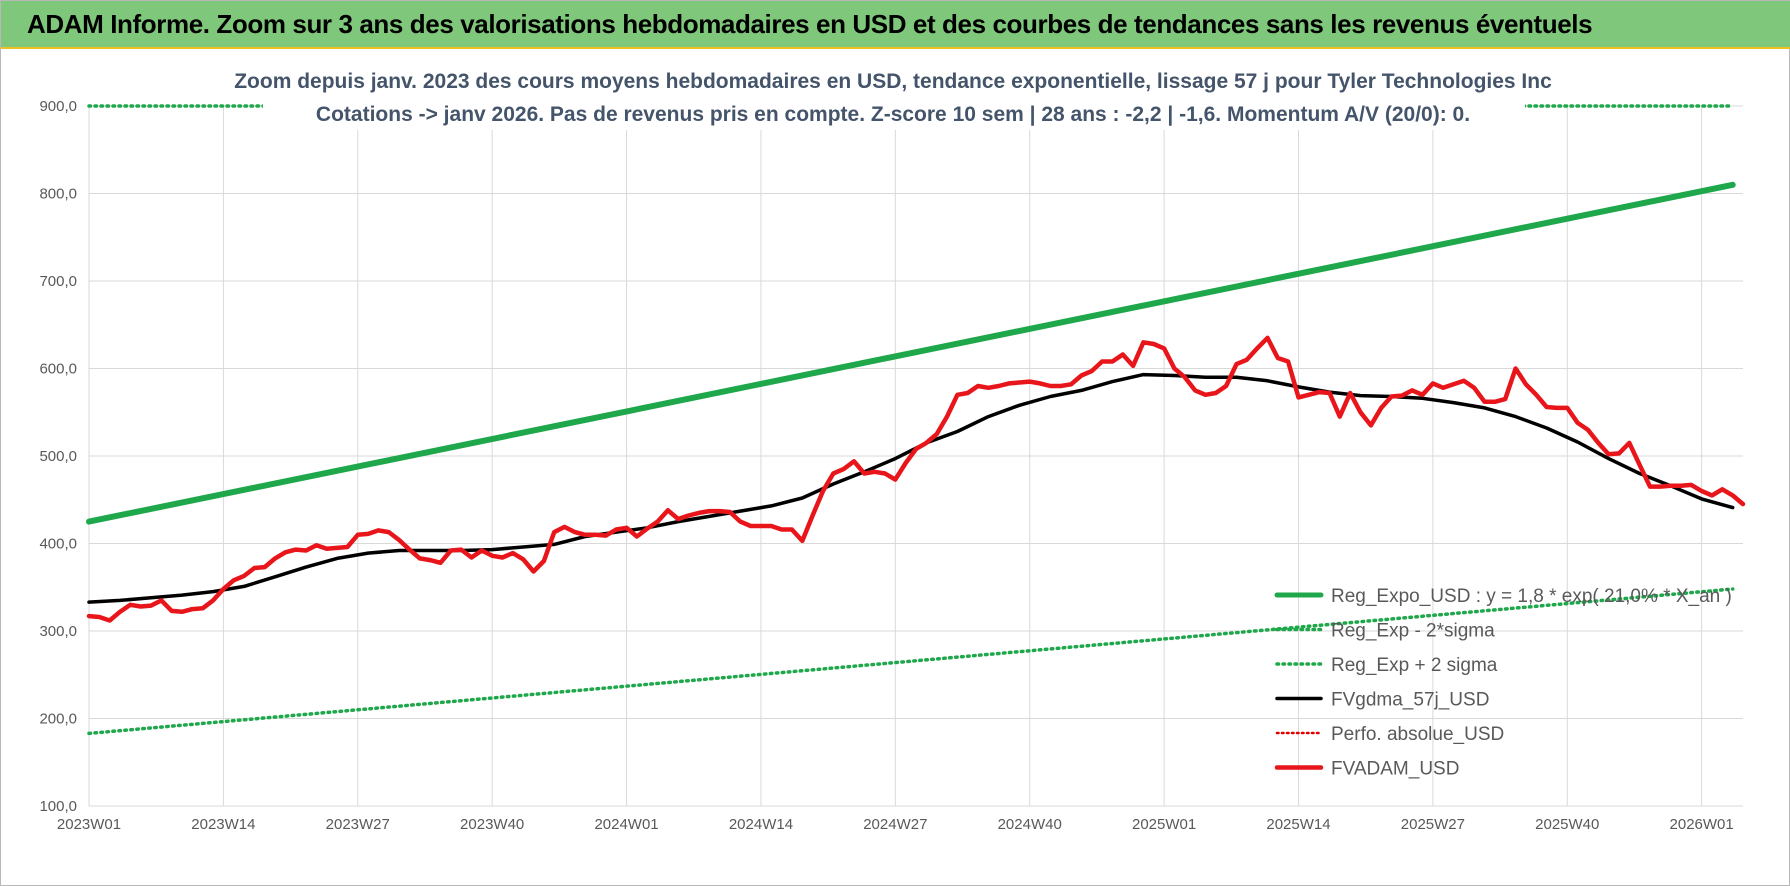  Describe the element at coordinates (894, 97) in the screenshot. I see `subtitle-background` at that location.